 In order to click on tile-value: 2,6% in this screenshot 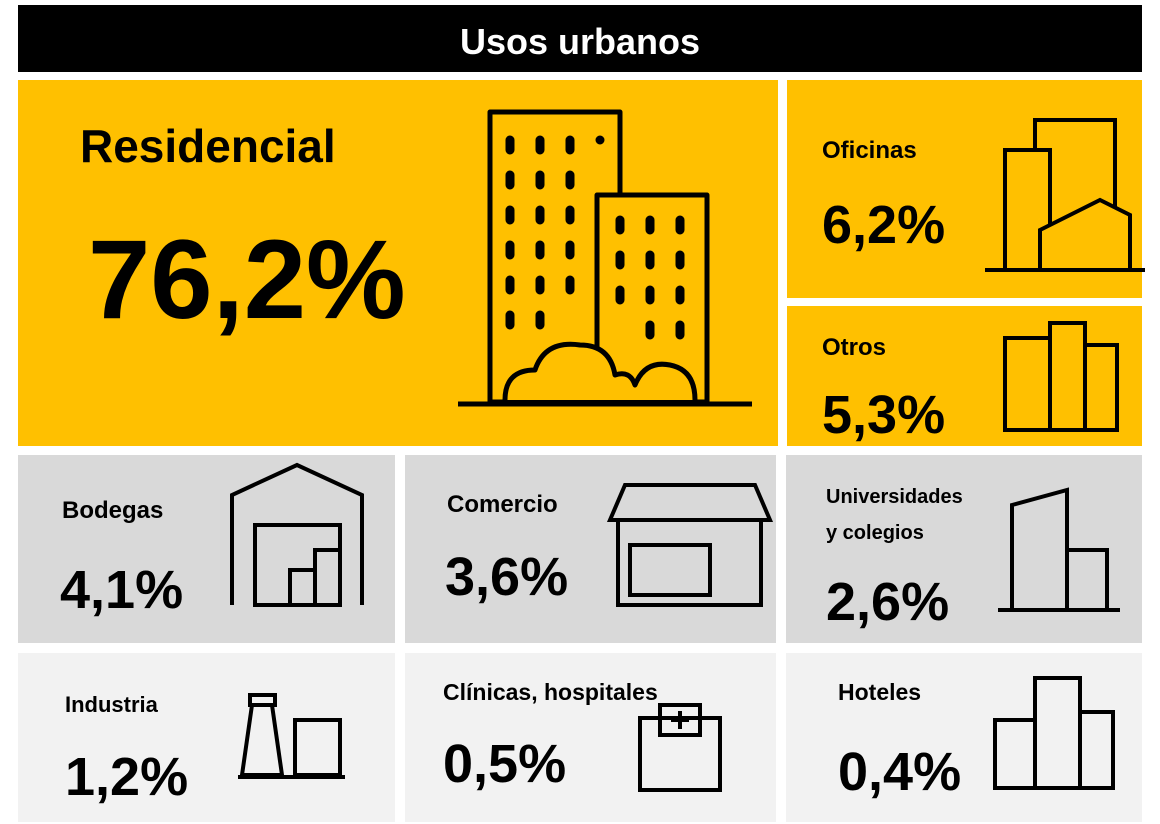, I will do `click(887, 602)`.